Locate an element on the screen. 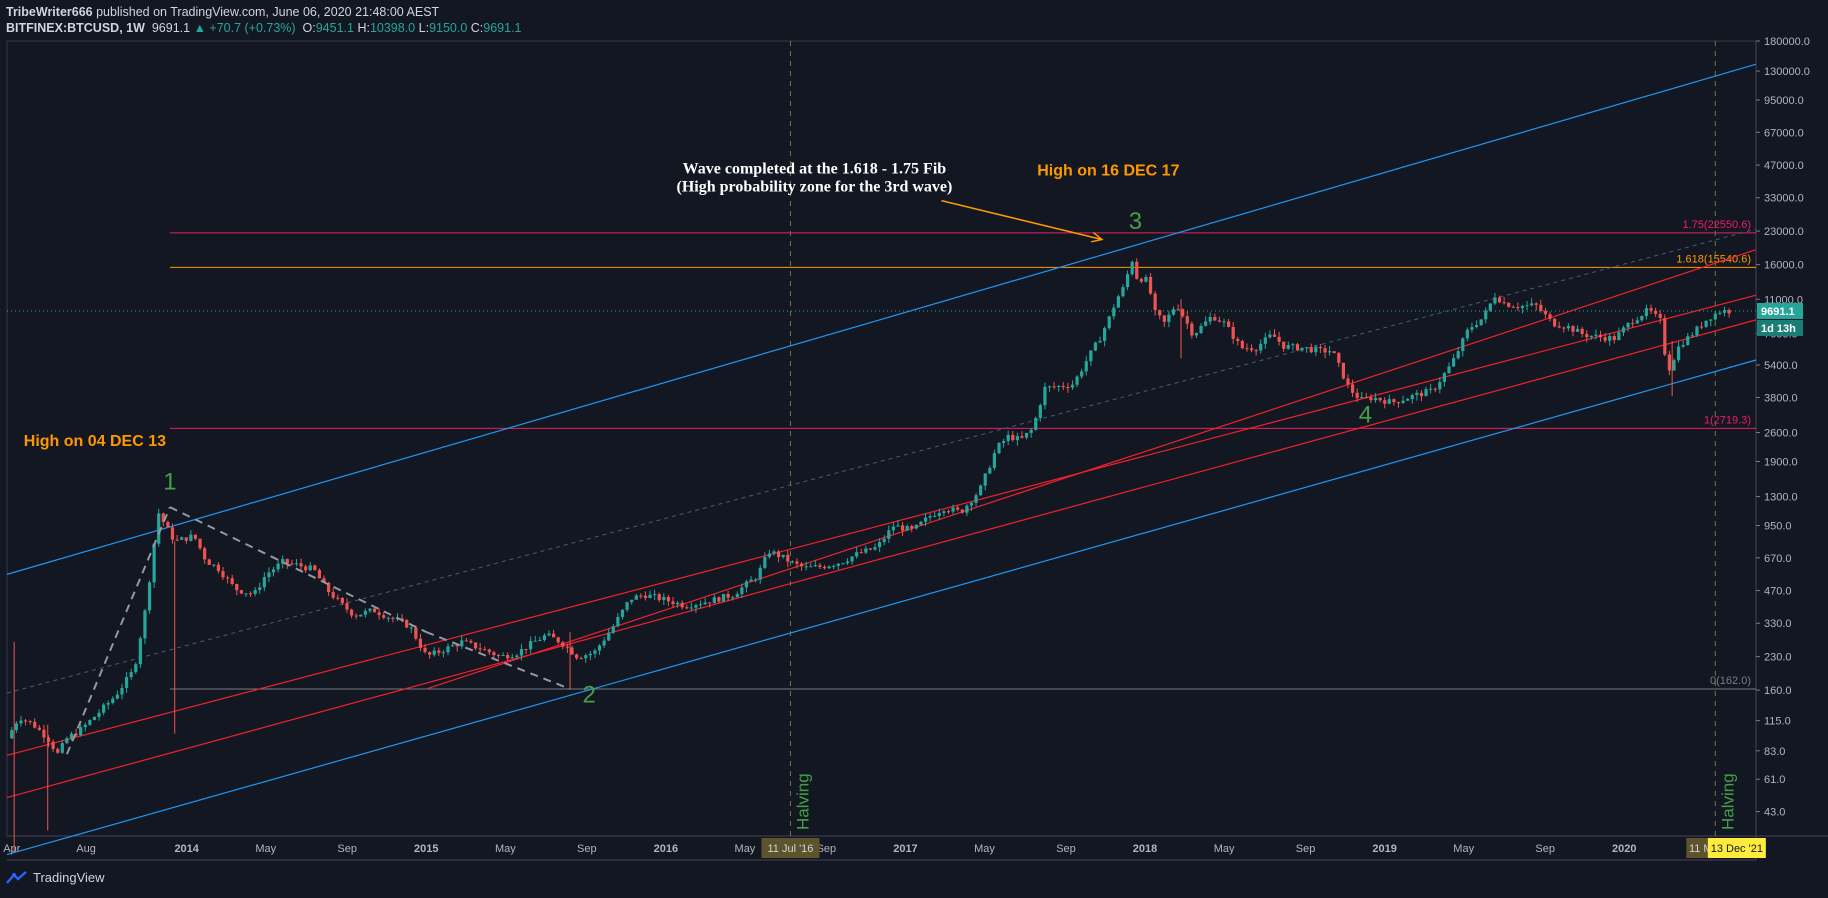 The image size is (1828, 898). x-tick-label: 2014 is located at coordinates (186, 849).